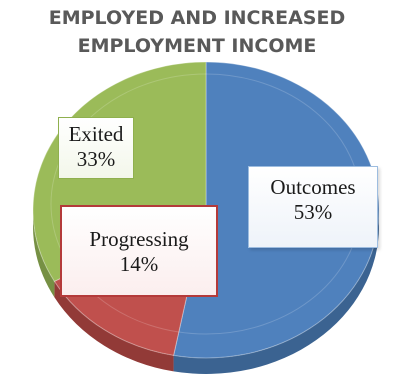 The image size is (394, 374). I want to click on data-label-outcomes-name: Outcomes, so click(313, 187).